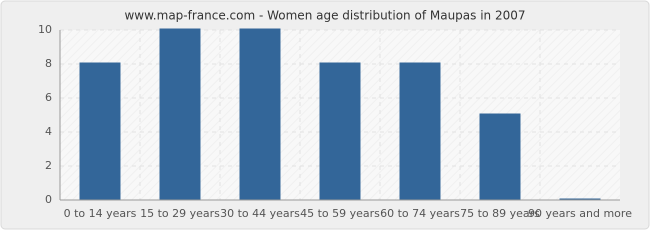 The width and height of the screenshot is (650, 240). I want to click on x-tick-label: 90 years and more, so click(580, 213).